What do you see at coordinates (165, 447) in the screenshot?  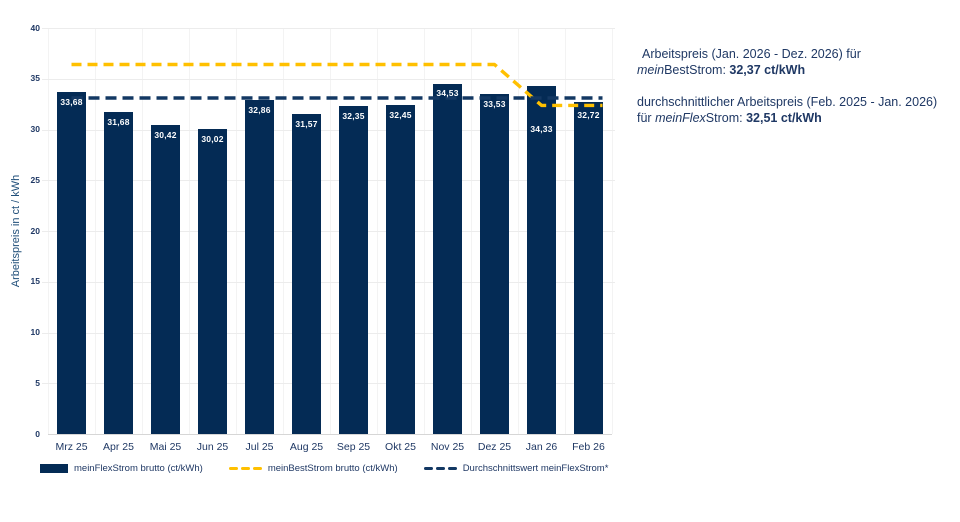 I see `x-axis-label: Mai 25` at bounding box center [165, 447].